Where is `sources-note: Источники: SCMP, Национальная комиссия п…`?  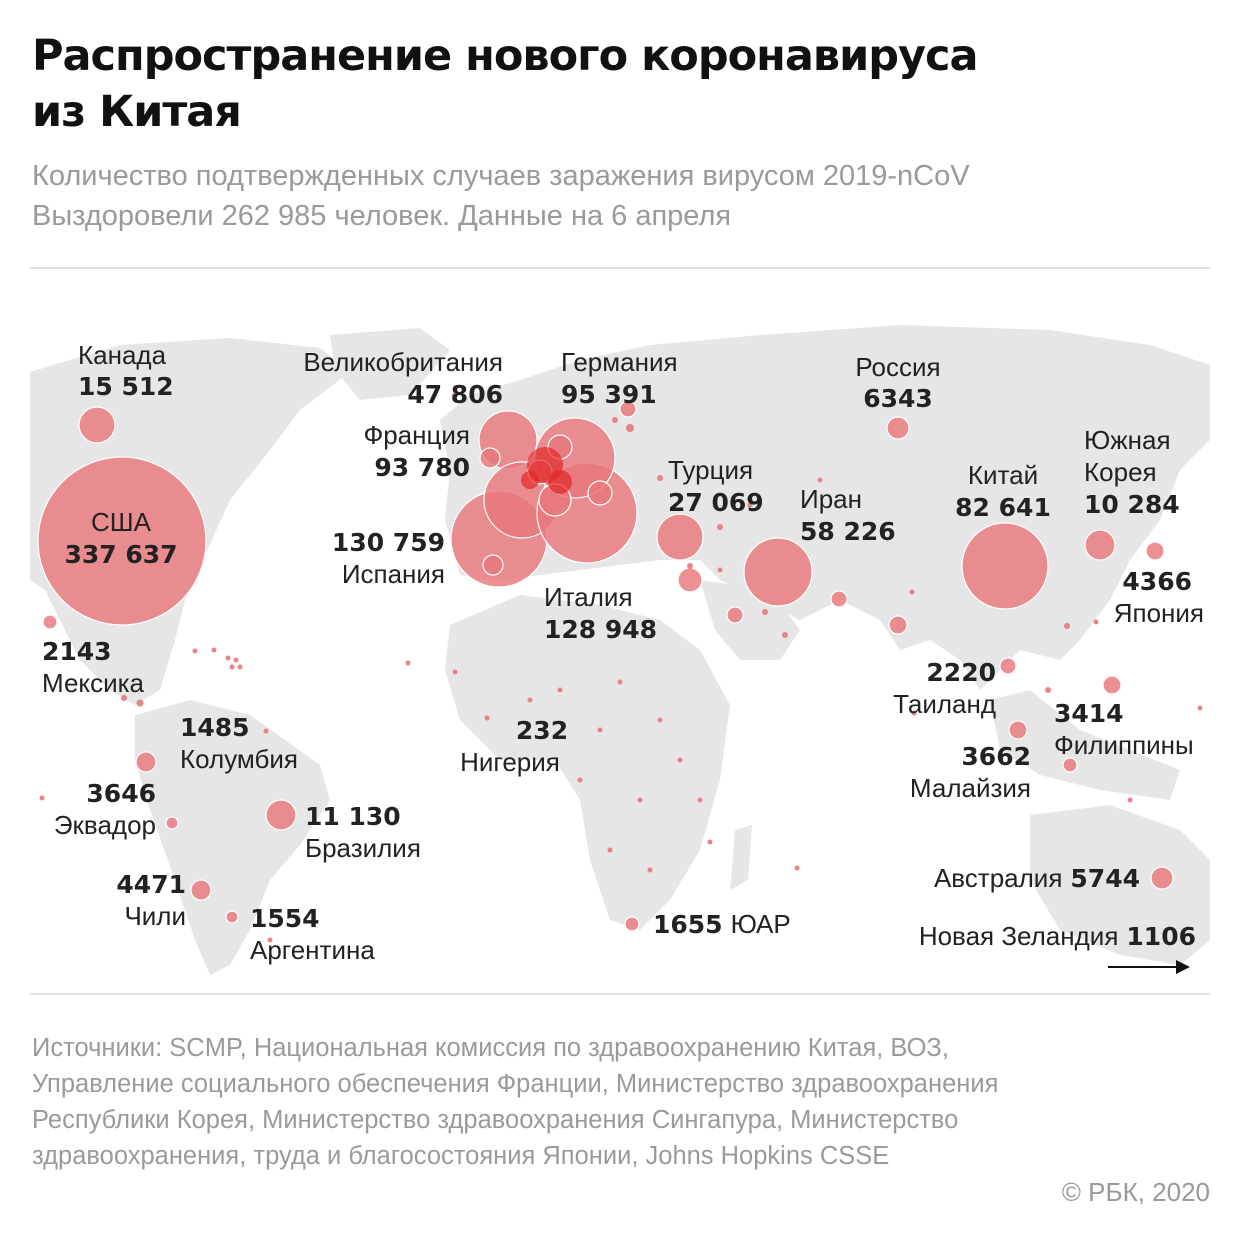
sources-note: Источники: SCMP, Национальная комиссия п… is located at coordinates (515, 1102).